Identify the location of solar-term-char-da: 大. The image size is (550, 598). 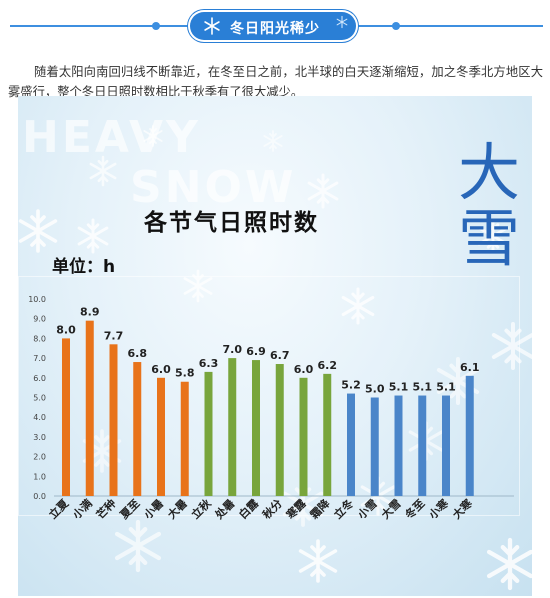
(489, 172).